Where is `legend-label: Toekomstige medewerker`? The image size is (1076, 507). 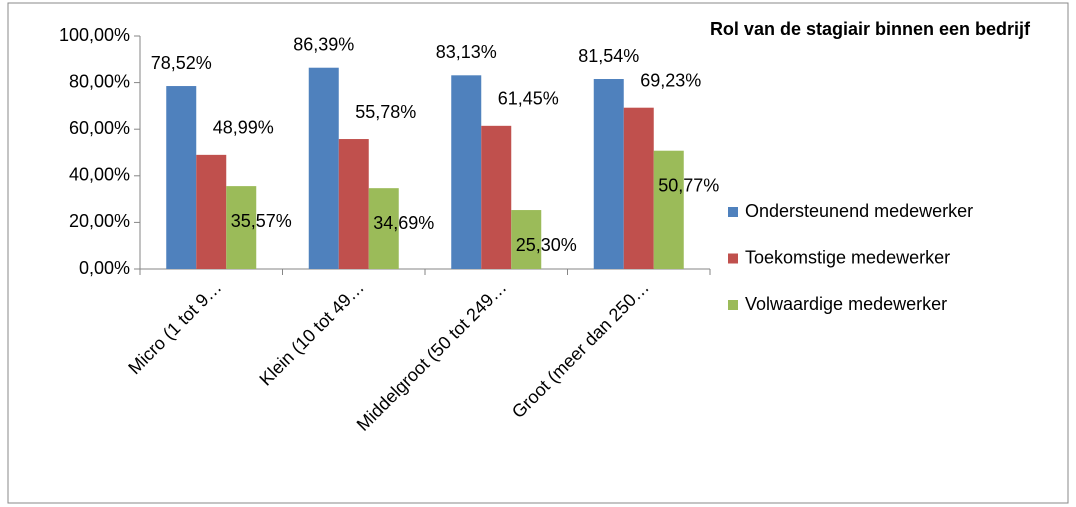 legend-label: Toekomstige medewerker is located at coordinates (847, 257).